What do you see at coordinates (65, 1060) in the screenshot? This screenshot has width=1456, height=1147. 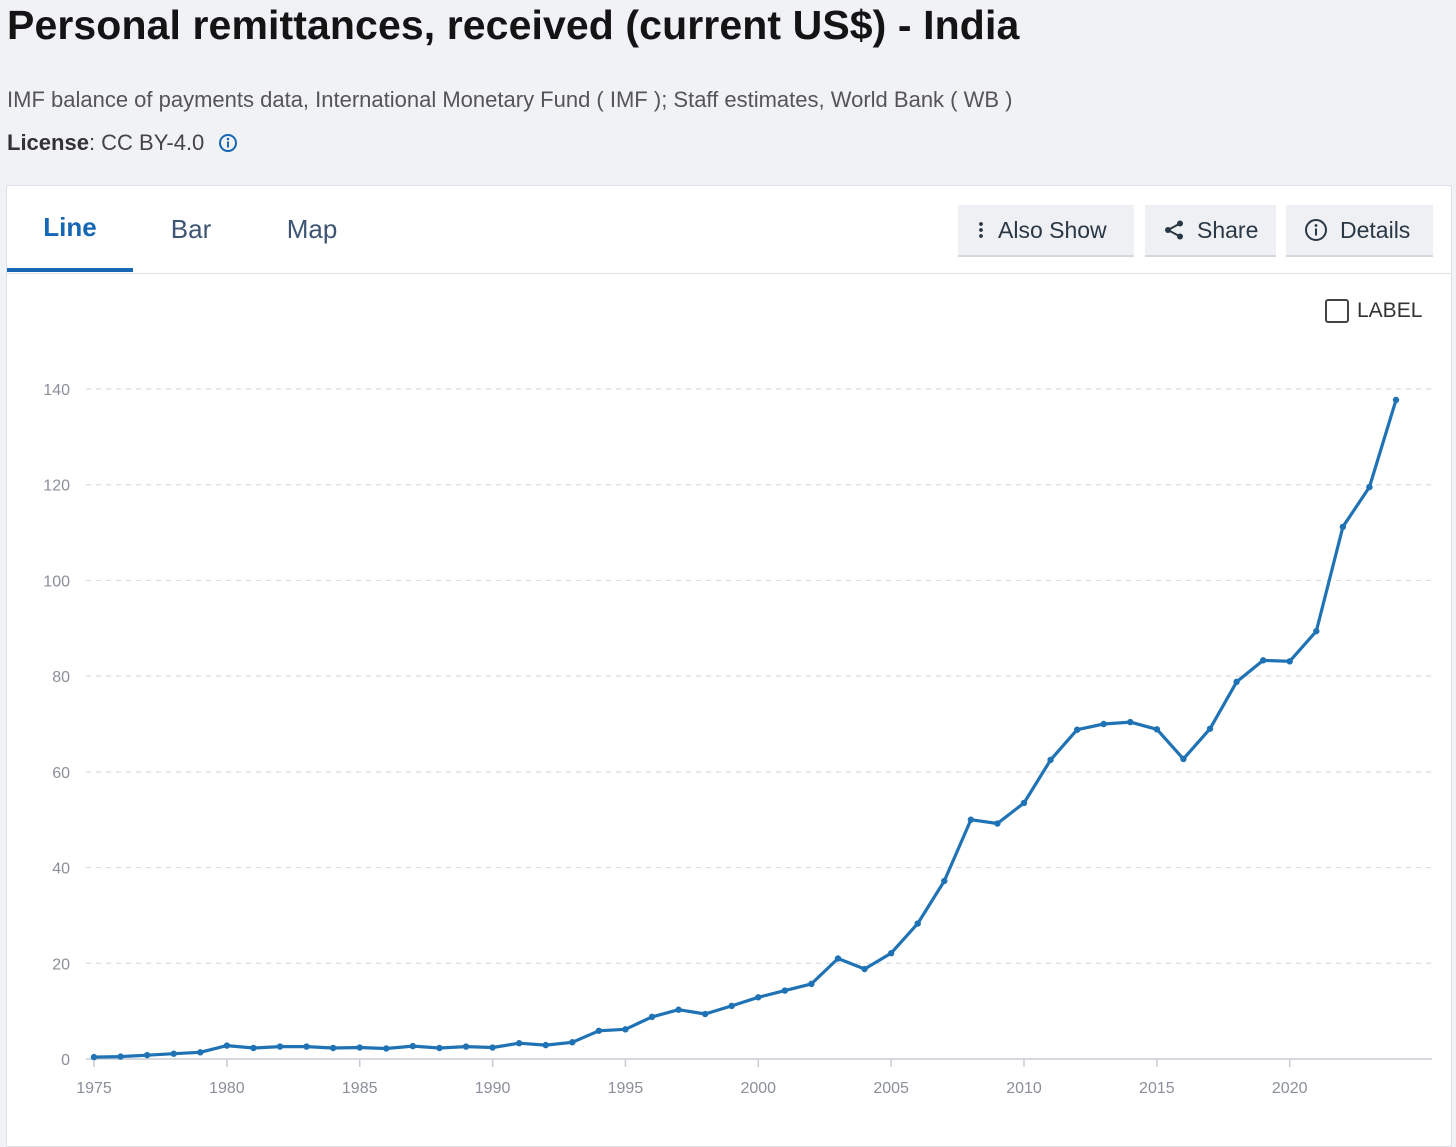 I see `y-tick-label: 0` at bounding box center [65, 1060].